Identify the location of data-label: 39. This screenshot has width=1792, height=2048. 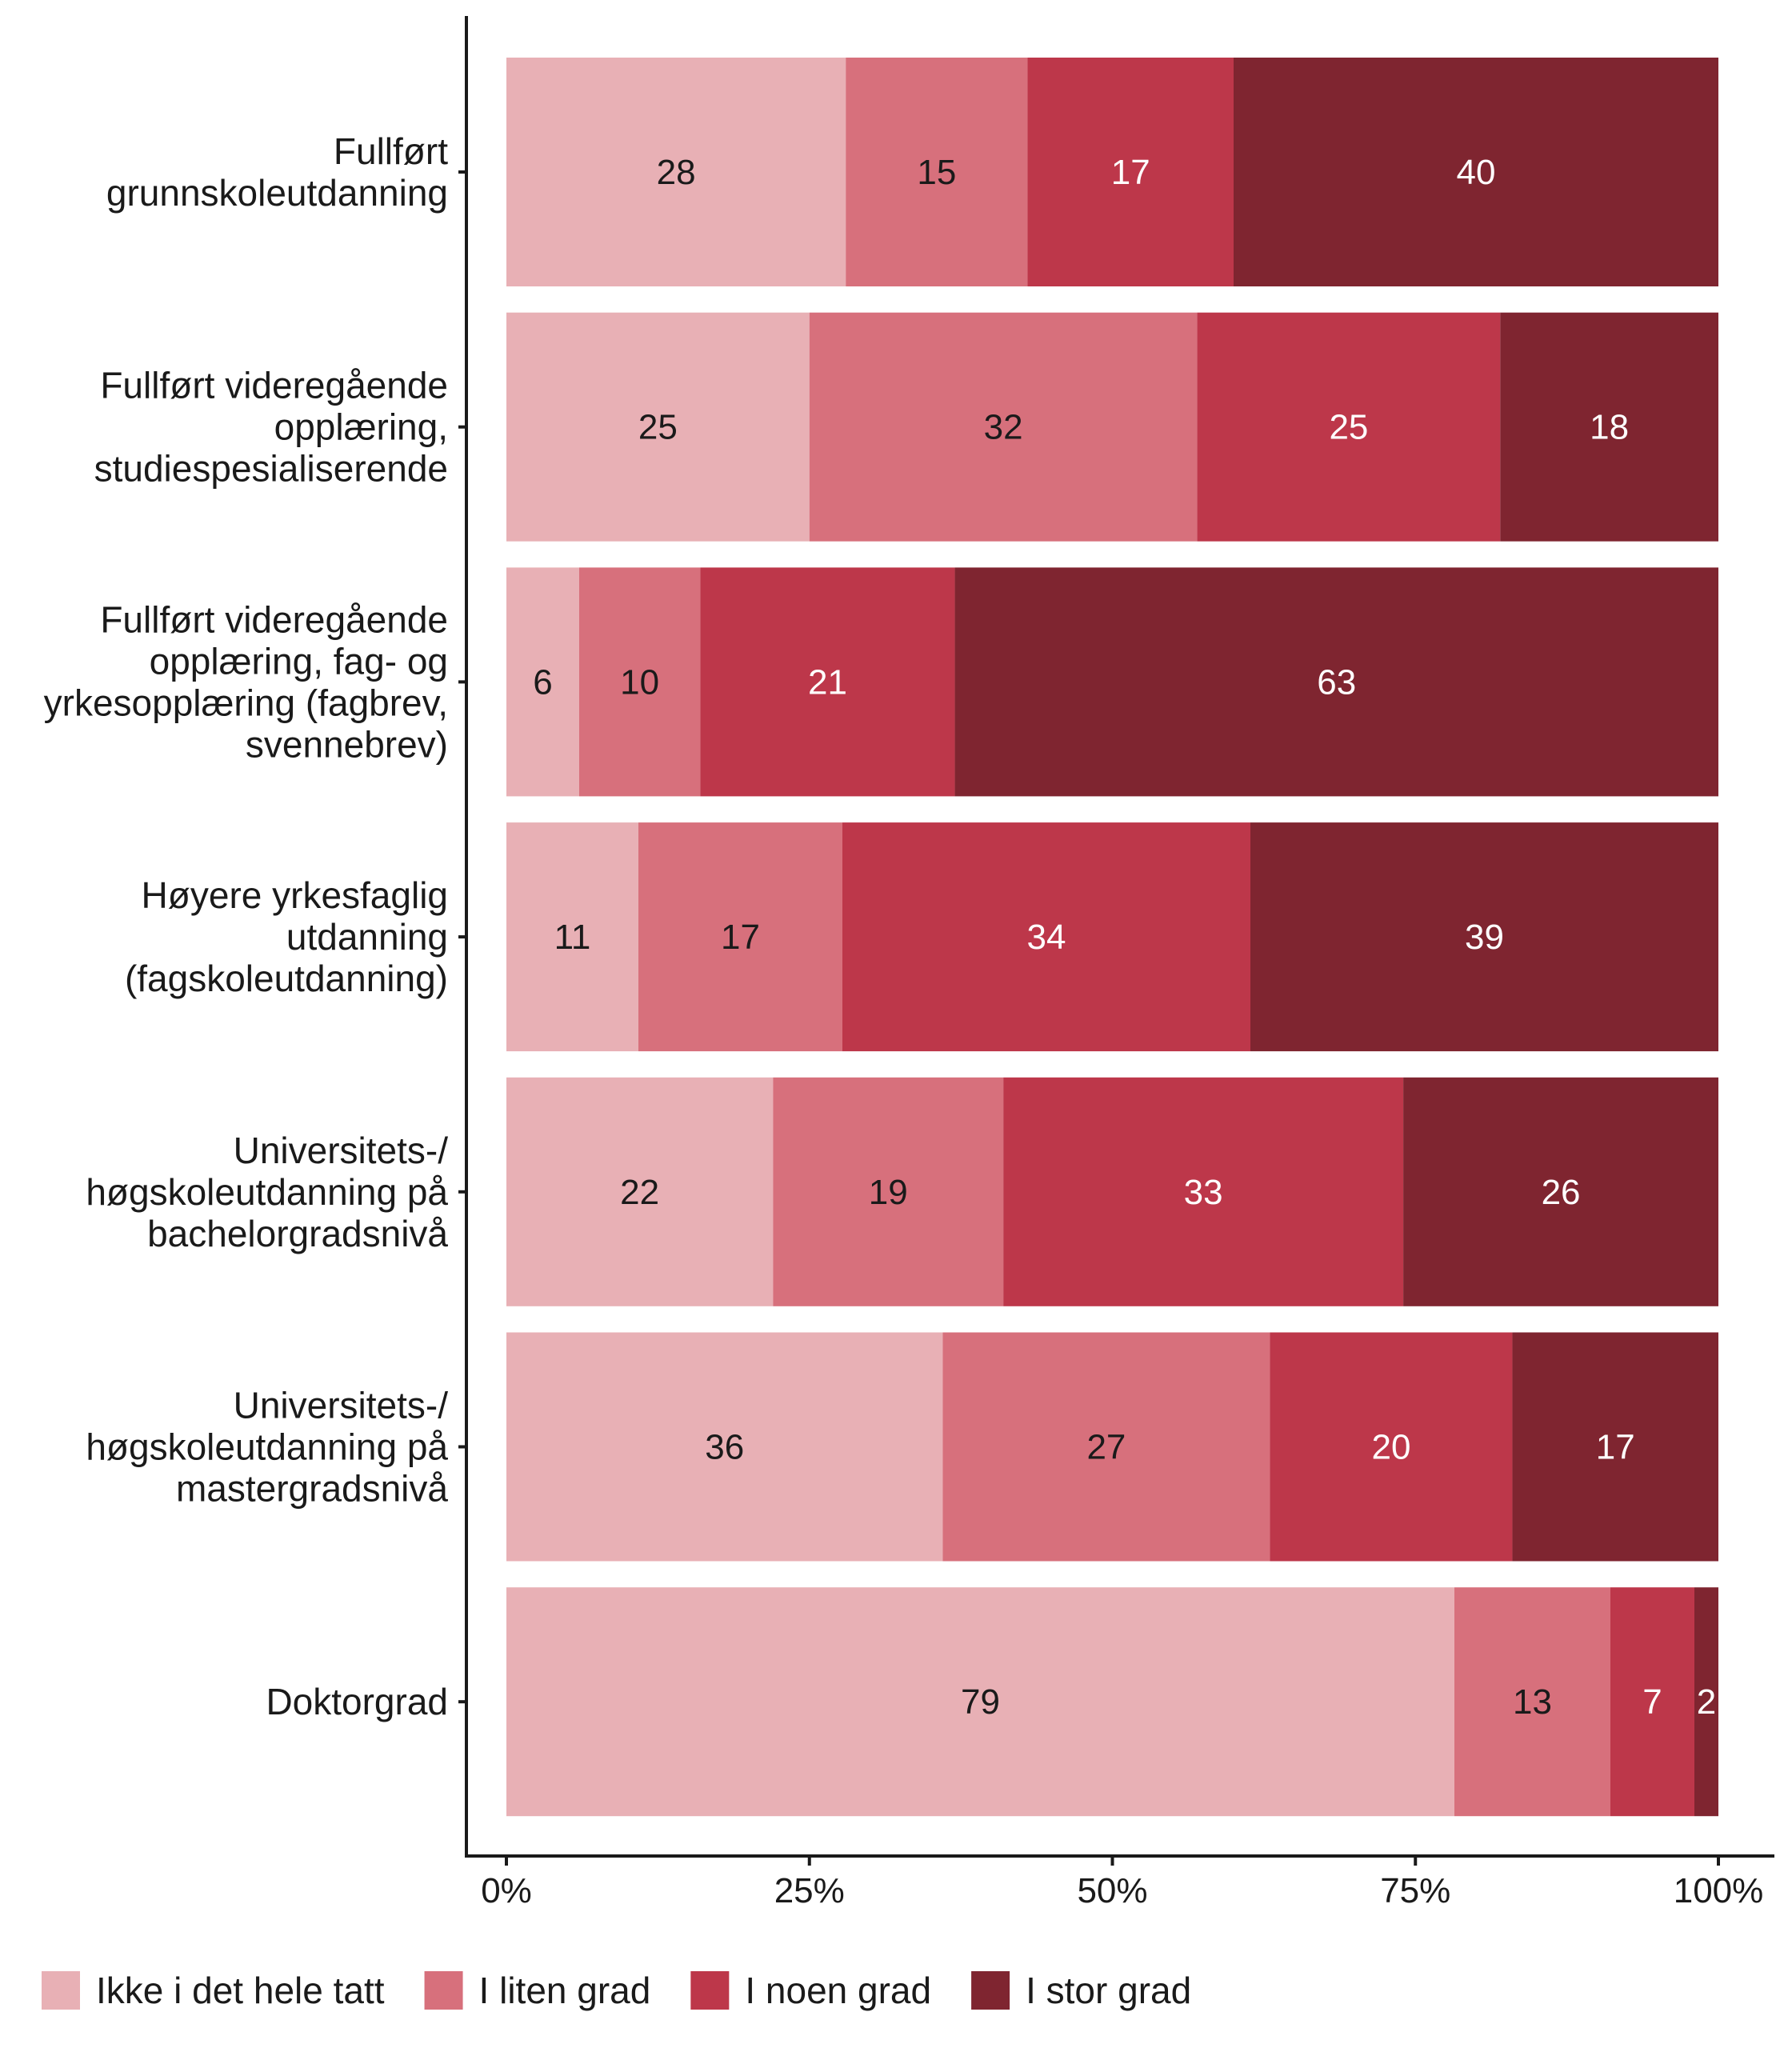
(1484, 937).